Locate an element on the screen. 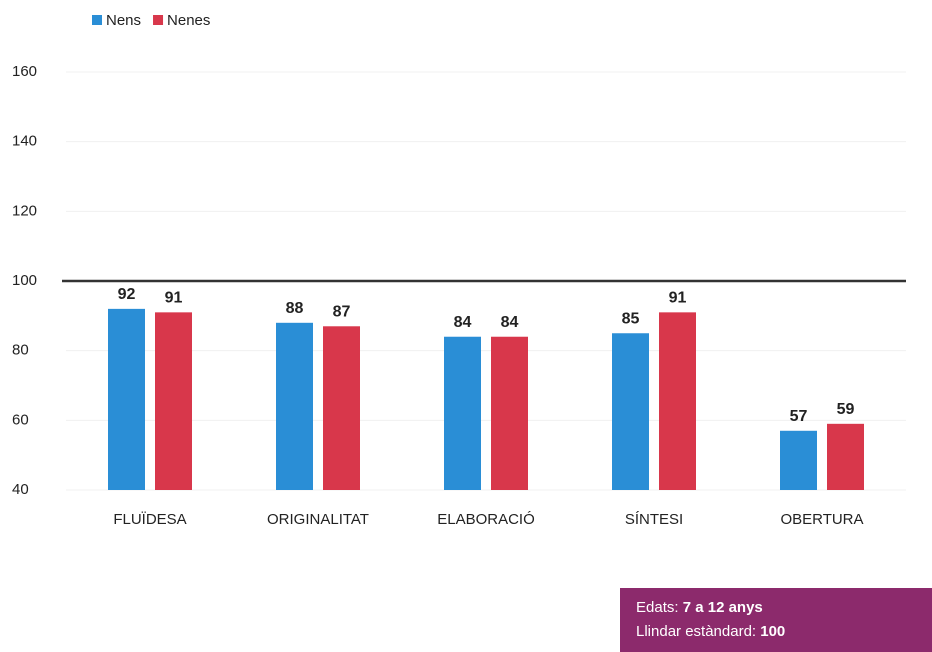 This screenshot has height=652, width=932. annotation-box is located at coordinates (776, 620).